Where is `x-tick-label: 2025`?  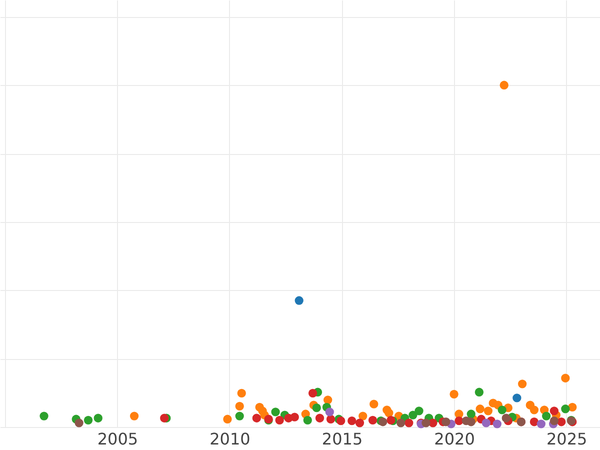 x-tick-label: 2025 is located at coordinates (567, 439).